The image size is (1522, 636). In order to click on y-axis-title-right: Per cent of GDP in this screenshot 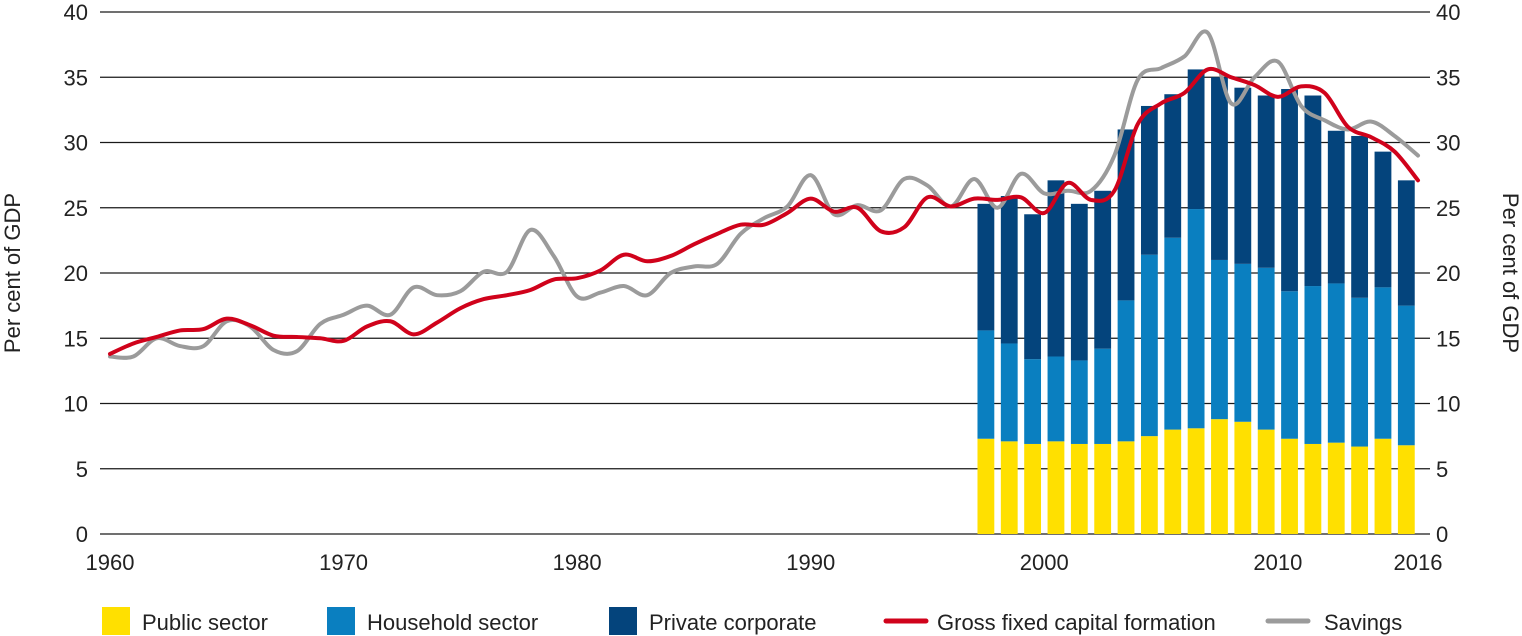, I will do `click(1510, 273)`.